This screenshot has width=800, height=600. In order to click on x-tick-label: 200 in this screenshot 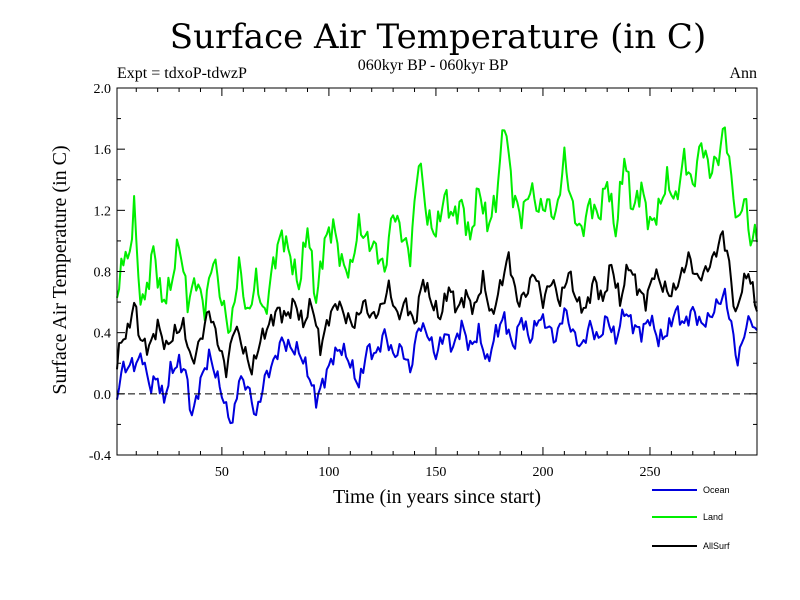, I will do `click(542, 472)`.